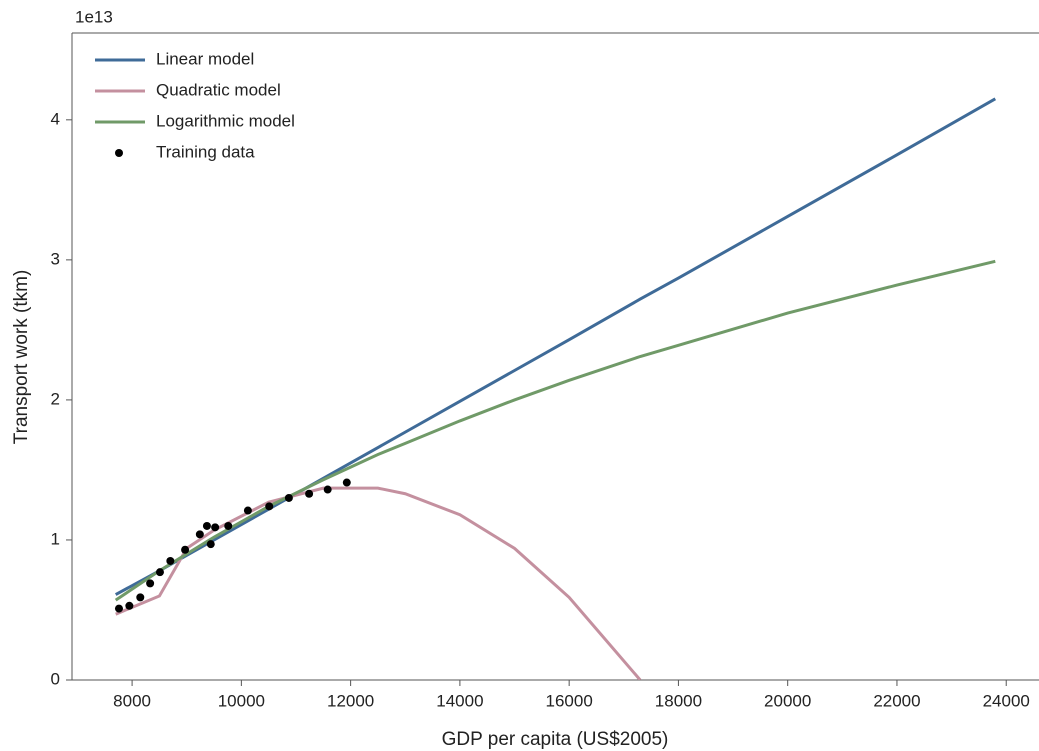  Describe the element at coordinates (21, 357) in the screenshot. I see `y-axis-label: Transport work (tkm)` at that location.